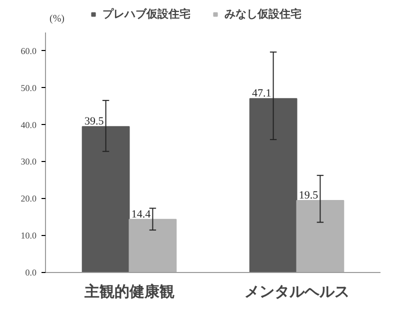  Describe the element at coordinates (94, 122) in the screenshot. I see `data-label: 39.5` at that location.